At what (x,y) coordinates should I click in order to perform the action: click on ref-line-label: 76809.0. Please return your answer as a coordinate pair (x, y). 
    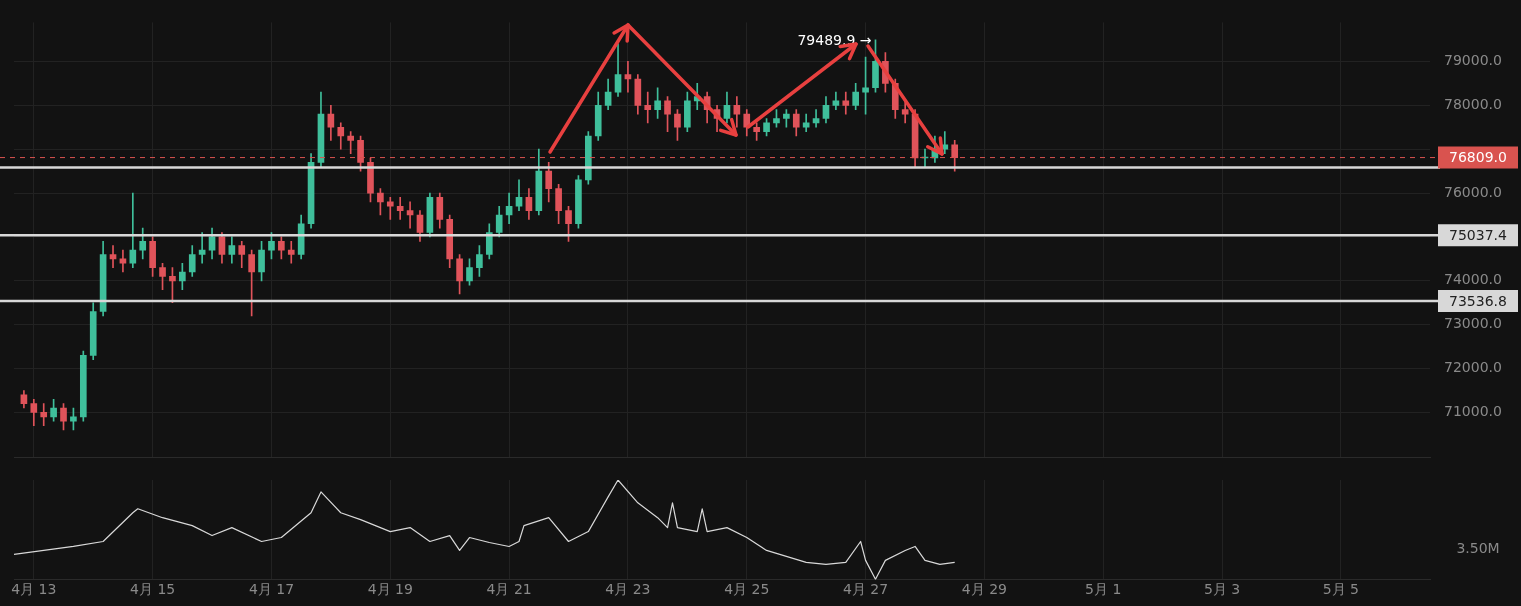
    Looking at the image, I should click on (1478, 157).